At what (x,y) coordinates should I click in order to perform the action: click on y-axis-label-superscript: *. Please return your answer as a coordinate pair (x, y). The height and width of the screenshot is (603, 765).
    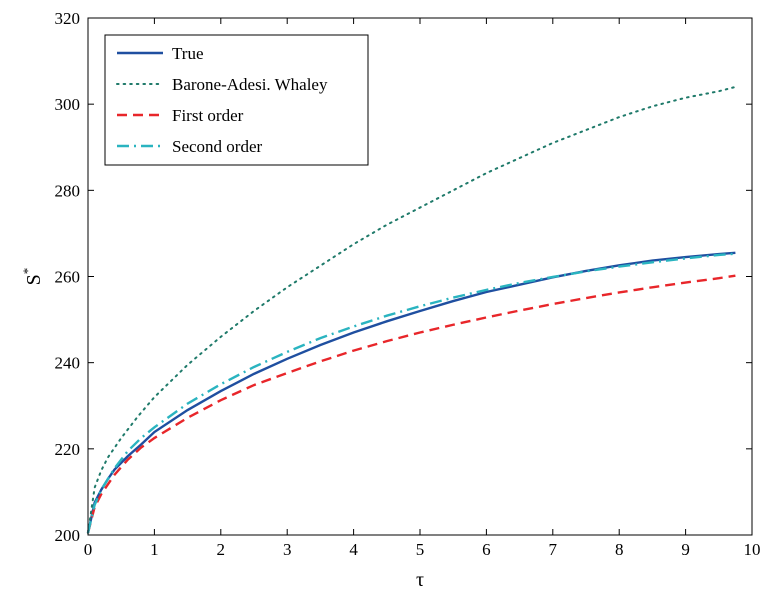
    Looking at the image, I should click on (27, 271).